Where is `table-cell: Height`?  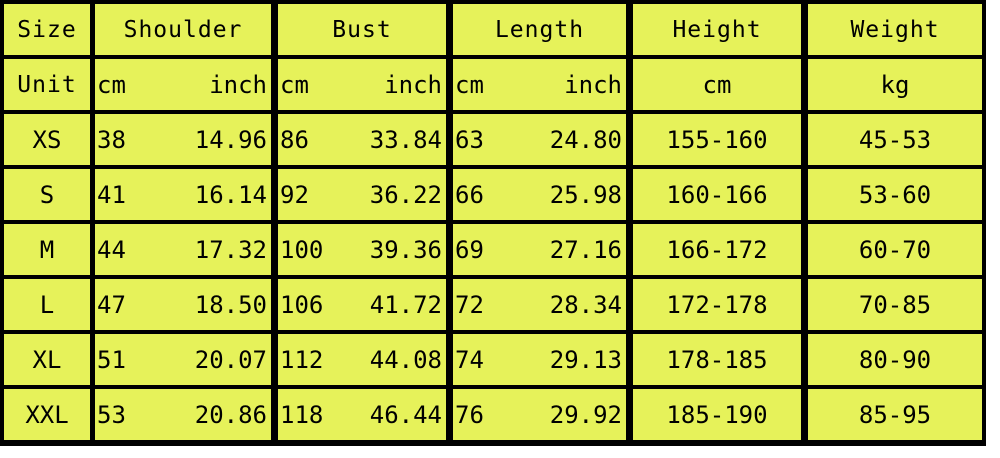 table-cell: Height is located at coordinates (717, 29).